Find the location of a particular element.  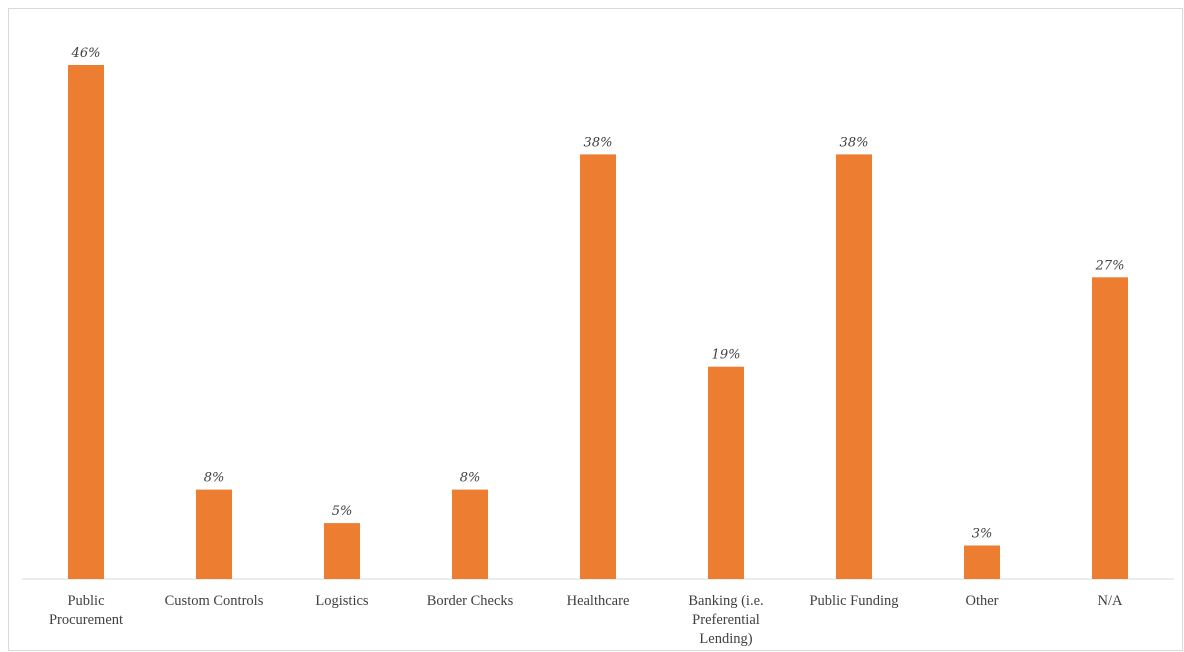

category-label: Banking (i.e. Preferential Lending) is located at coordinates (725, 620).